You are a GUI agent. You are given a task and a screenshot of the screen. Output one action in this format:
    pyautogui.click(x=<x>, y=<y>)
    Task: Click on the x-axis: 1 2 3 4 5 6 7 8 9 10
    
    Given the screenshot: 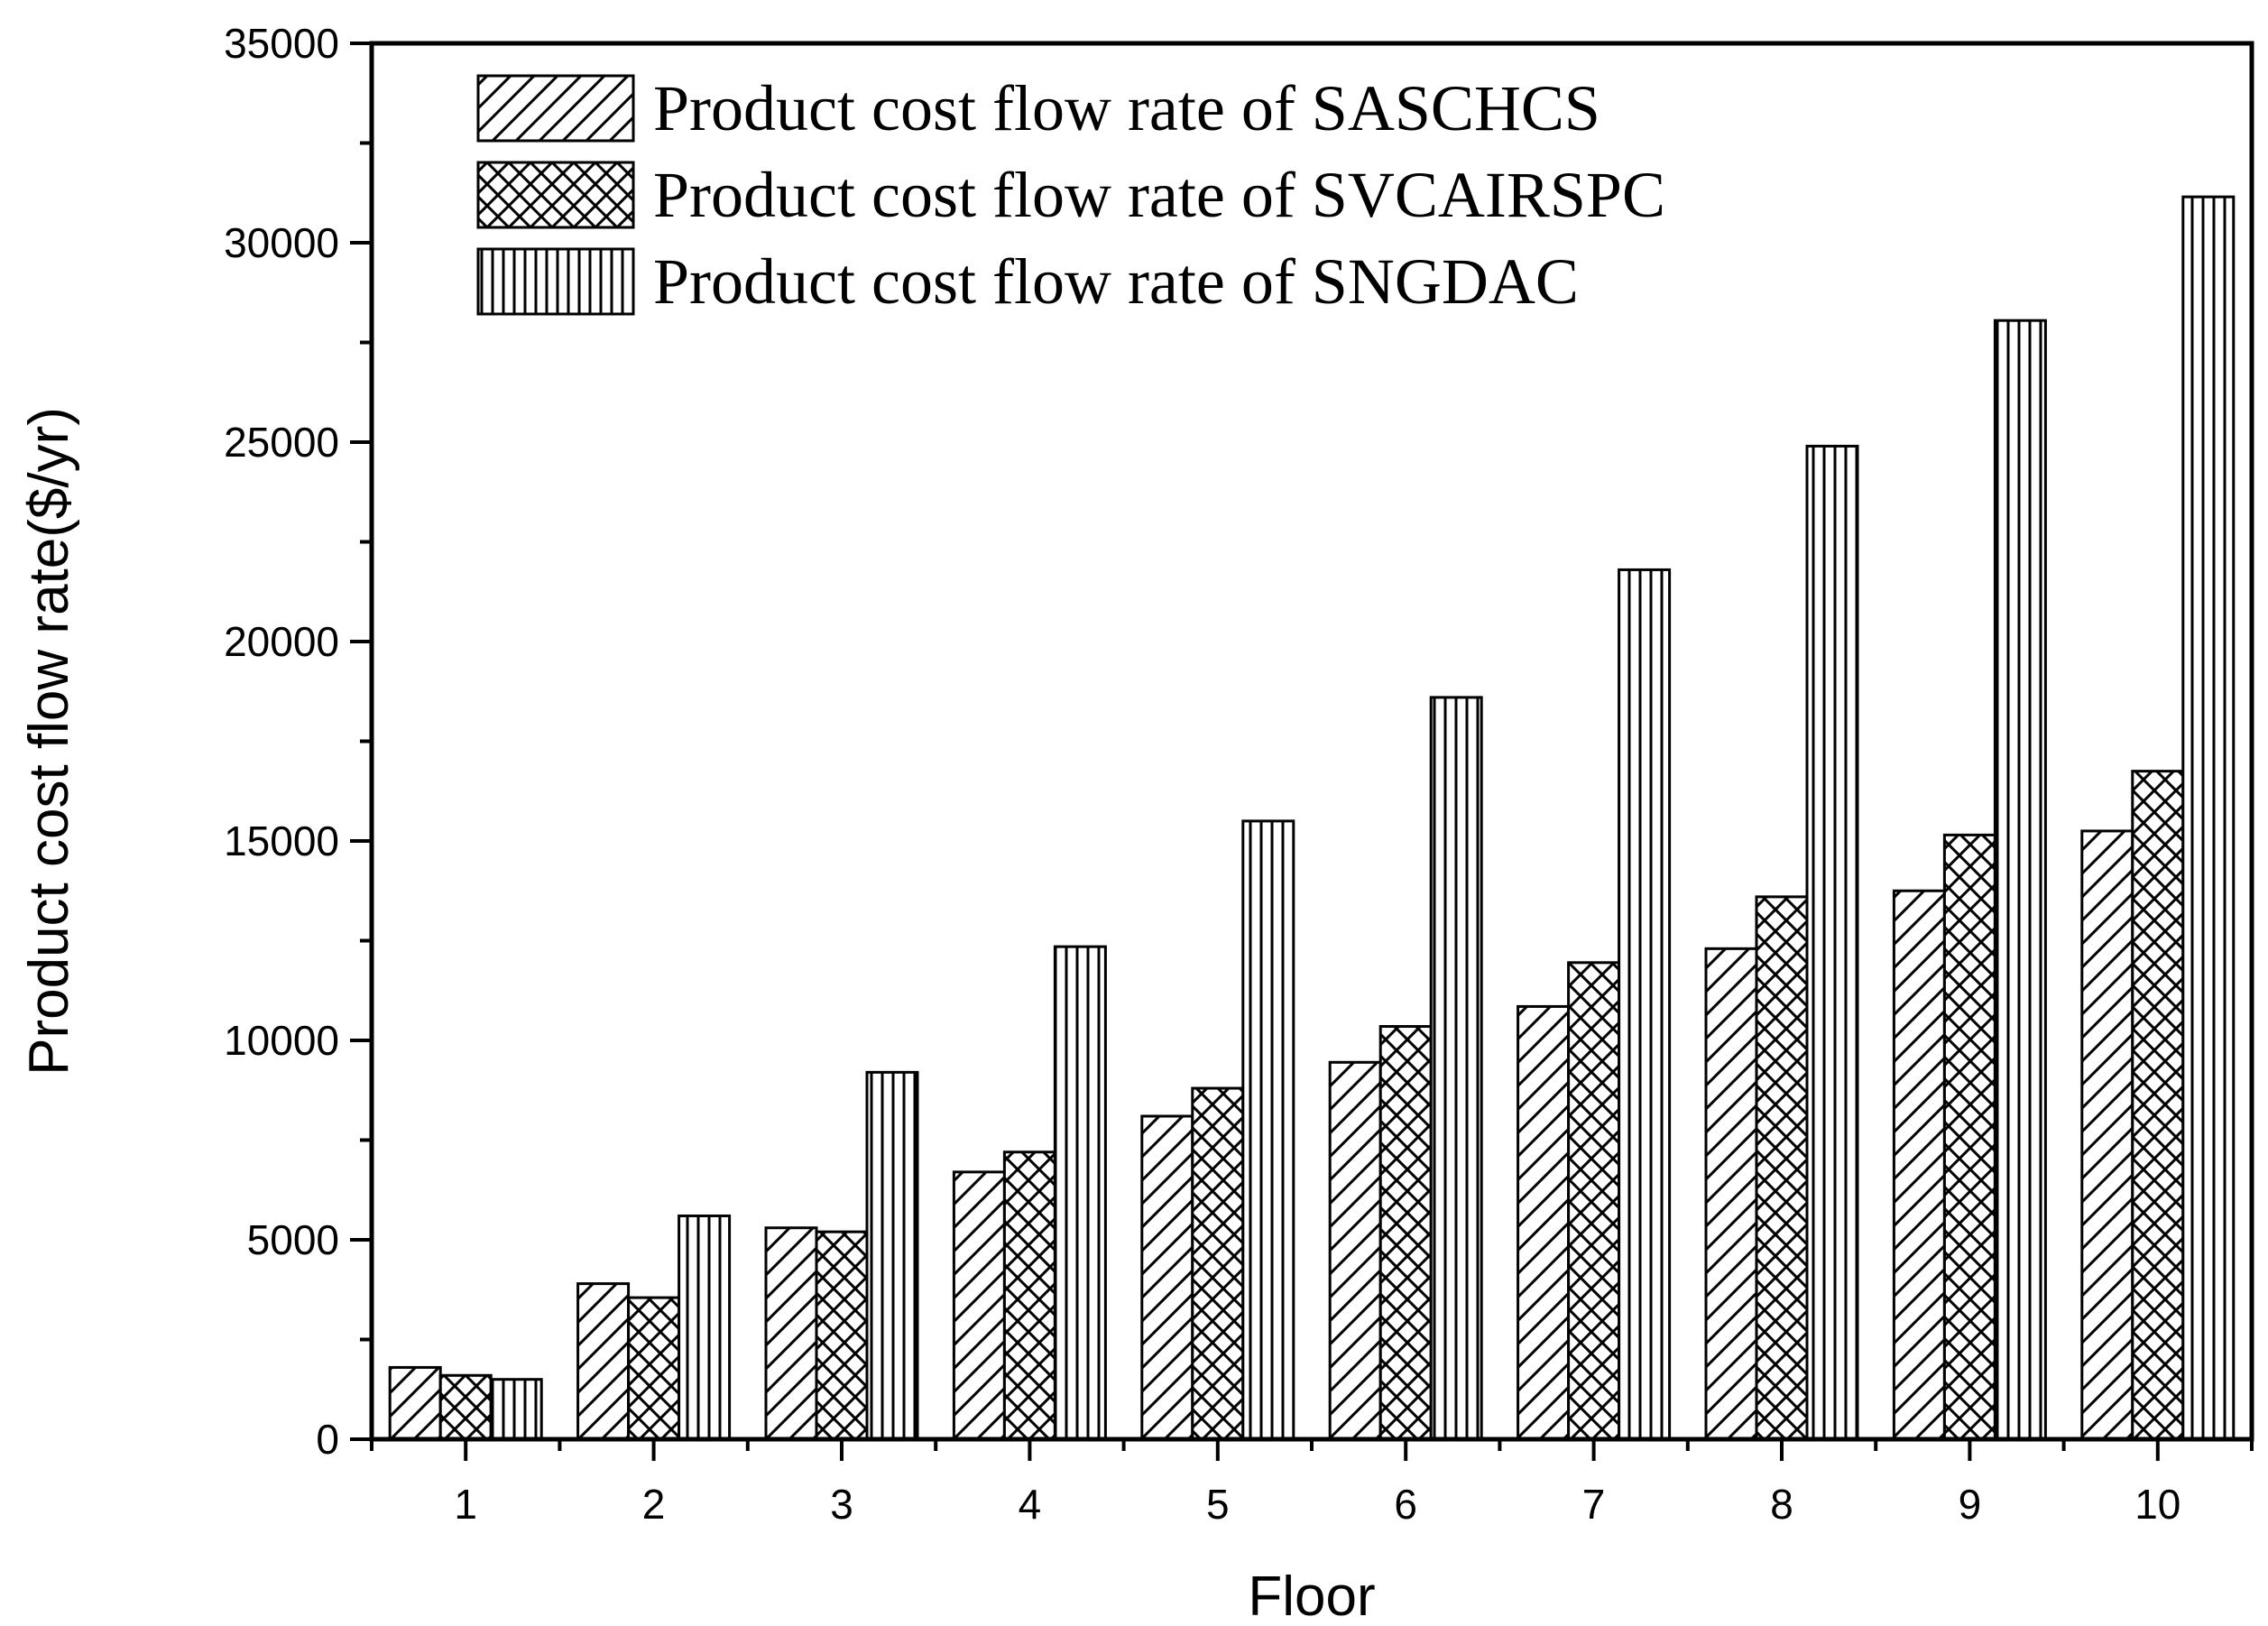 What is the action you would take?
    pyautogui.click(x=1312, y=1484)
    